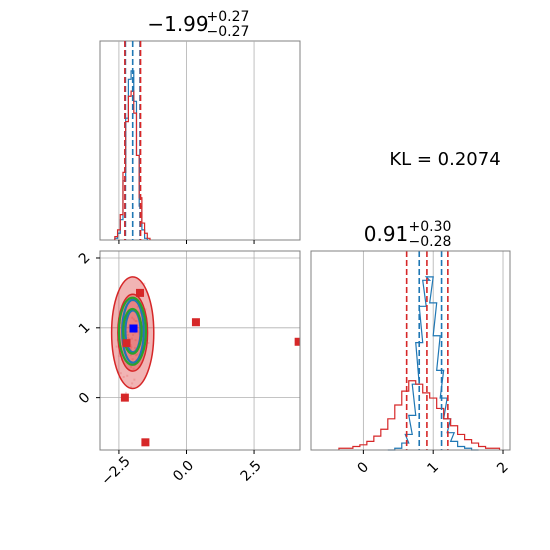 Image resolution: width=550 pixels, height=550 pixels. I want to click on joint-panel-contours, so click(132, 333).